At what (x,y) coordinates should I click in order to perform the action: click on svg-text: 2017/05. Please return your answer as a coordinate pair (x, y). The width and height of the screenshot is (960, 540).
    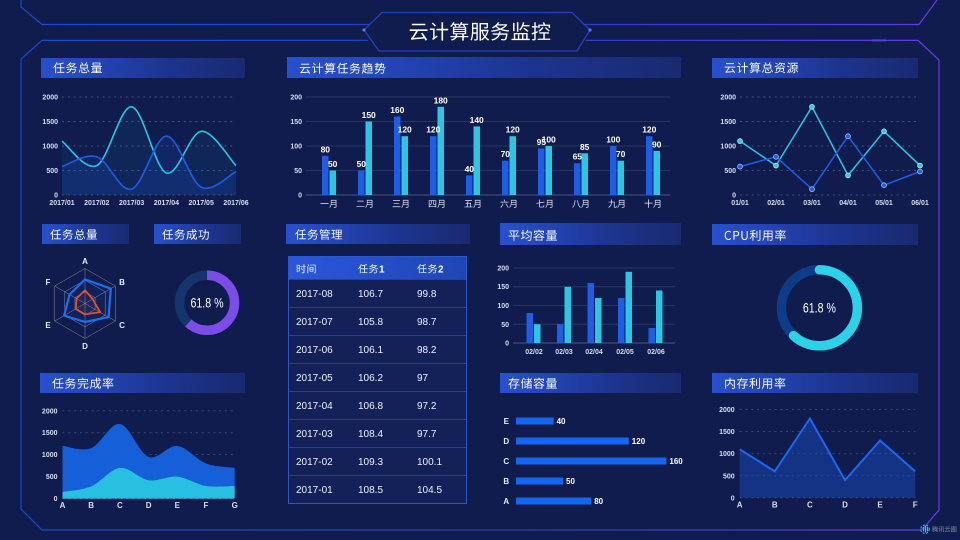
    Looking at the image, I should click on (201, 203).